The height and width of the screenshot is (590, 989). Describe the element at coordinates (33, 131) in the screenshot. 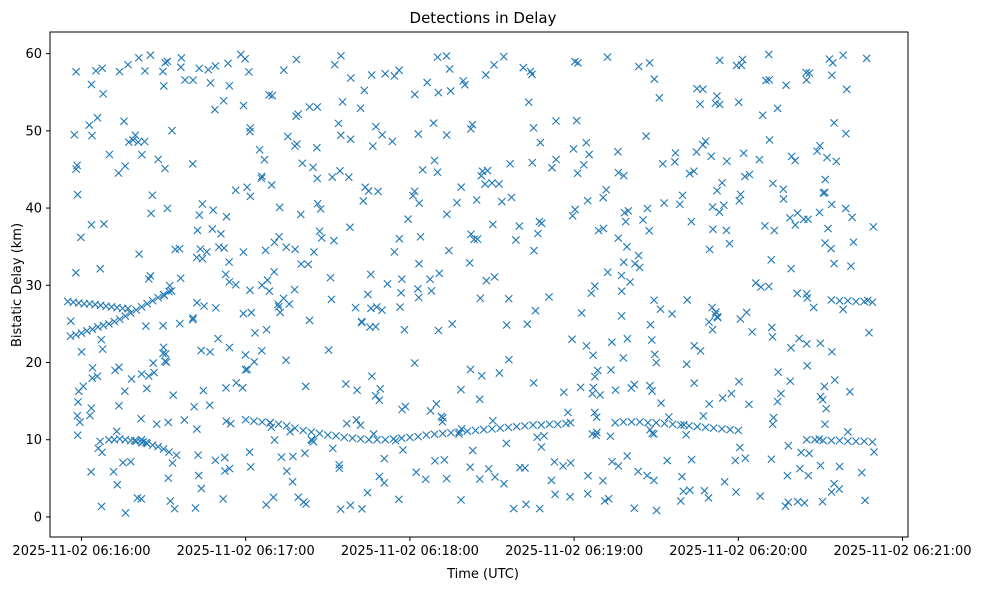

I see `y-tick-label: 50` at that location.